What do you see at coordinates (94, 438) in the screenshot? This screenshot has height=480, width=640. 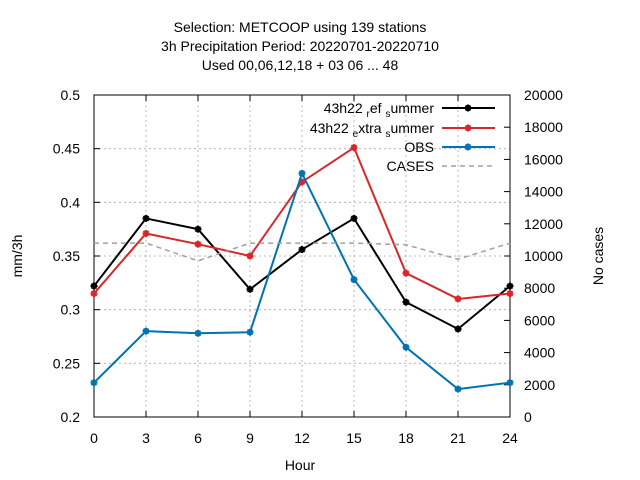 I see `x-tick-label: 0` at bounding box center [94, 438].